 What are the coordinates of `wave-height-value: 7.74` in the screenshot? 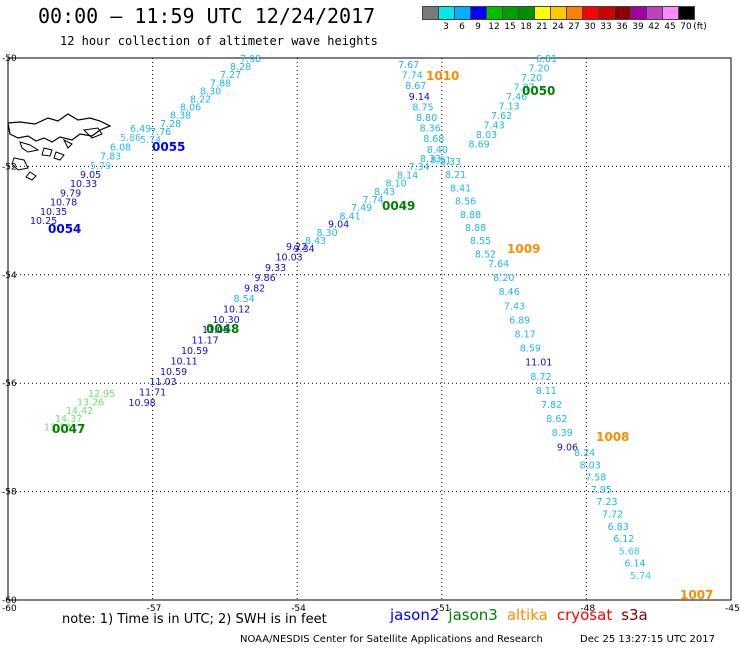 It's located at (373, 200).